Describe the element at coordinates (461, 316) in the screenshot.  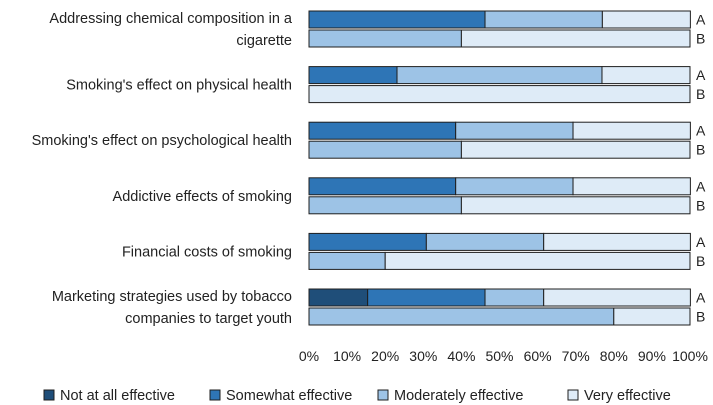
I see `bar-5-B-moderately-effective` at that location.